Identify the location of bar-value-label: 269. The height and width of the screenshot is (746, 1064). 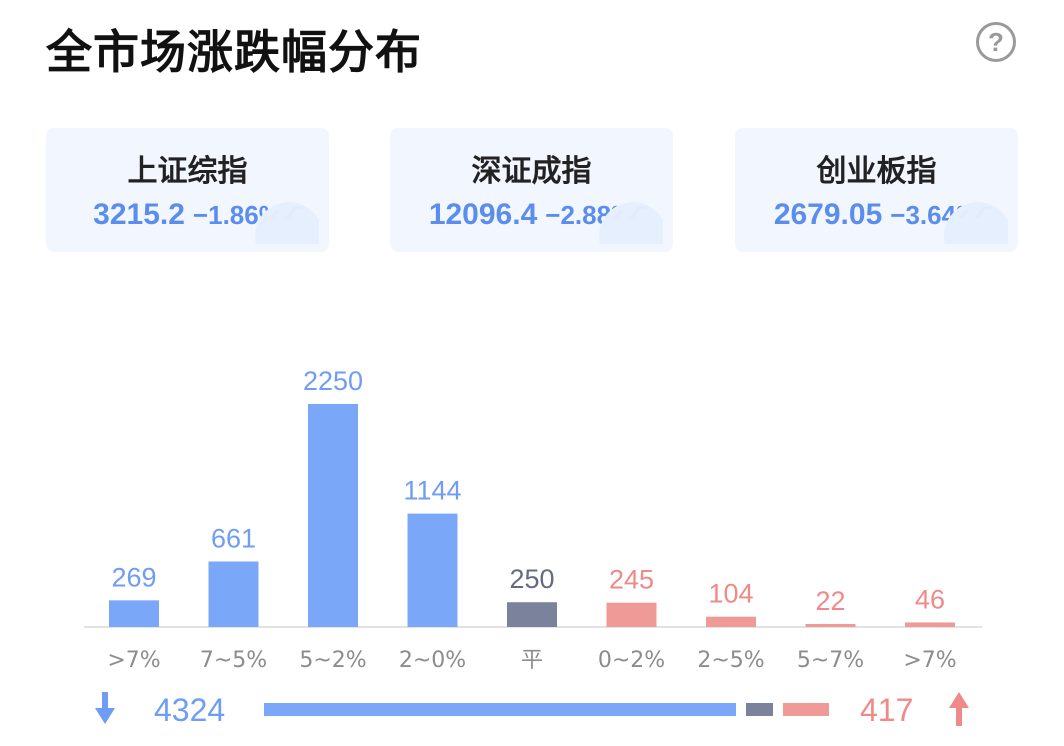
(133, 577).